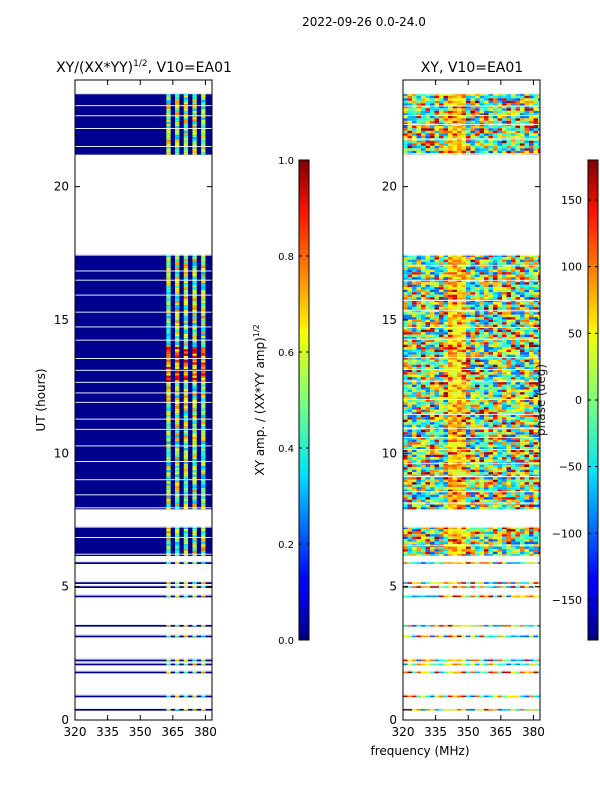 This screenshot has height=800, width=600. Describe the element at coordinates (65, 587) in the screenshot. I see `y-tick-label: 5` at that location.